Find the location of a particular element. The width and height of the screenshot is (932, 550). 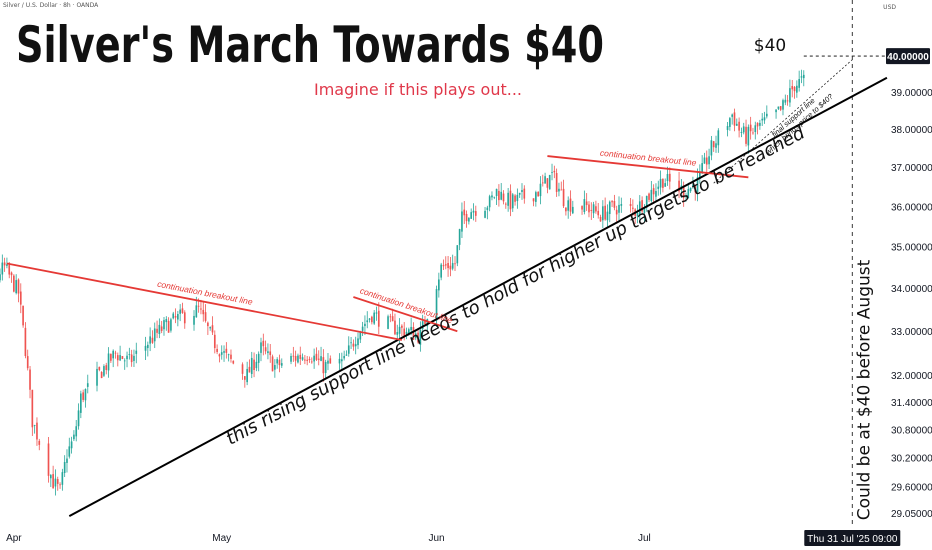

price-tick-label: 32.00000 is located at coordinates (911, 376).